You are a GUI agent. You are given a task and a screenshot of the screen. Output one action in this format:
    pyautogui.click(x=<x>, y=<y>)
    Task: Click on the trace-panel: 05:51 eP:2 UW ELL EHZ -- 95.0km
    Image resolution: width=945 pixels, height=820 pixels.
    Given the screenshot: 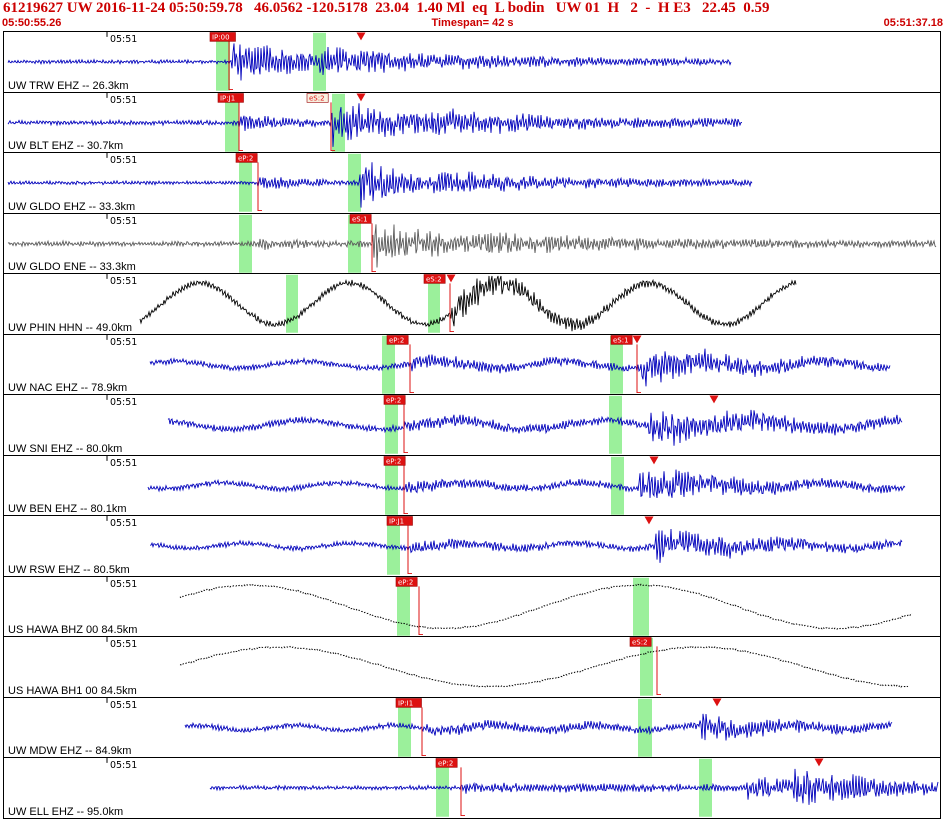 What is the action you would take?
    pyautogui.click(x=472, y=787)
    